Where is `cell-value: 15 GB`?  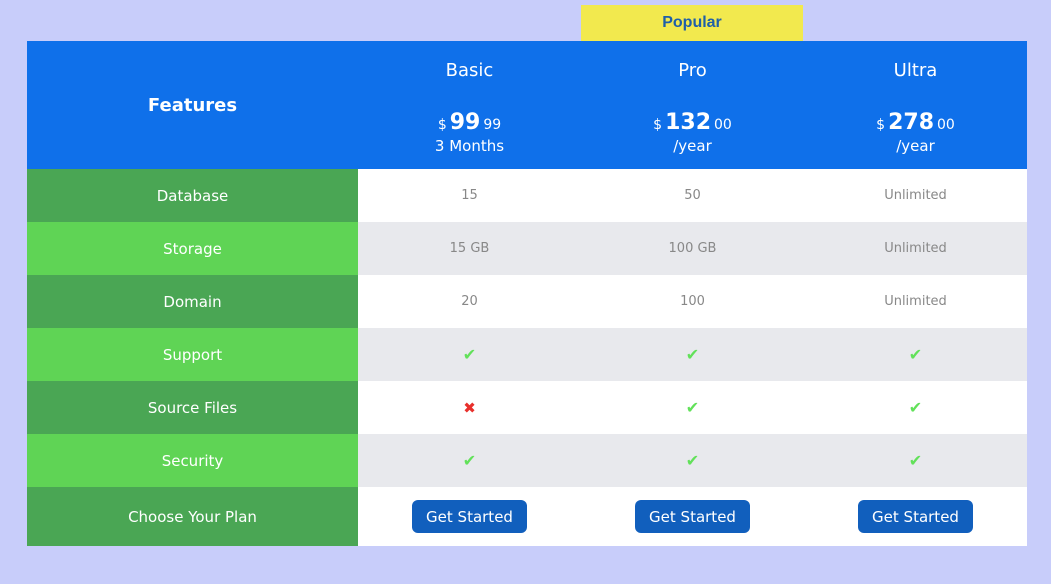 cell-value: 15 GB is located at coordinates (469, 248).